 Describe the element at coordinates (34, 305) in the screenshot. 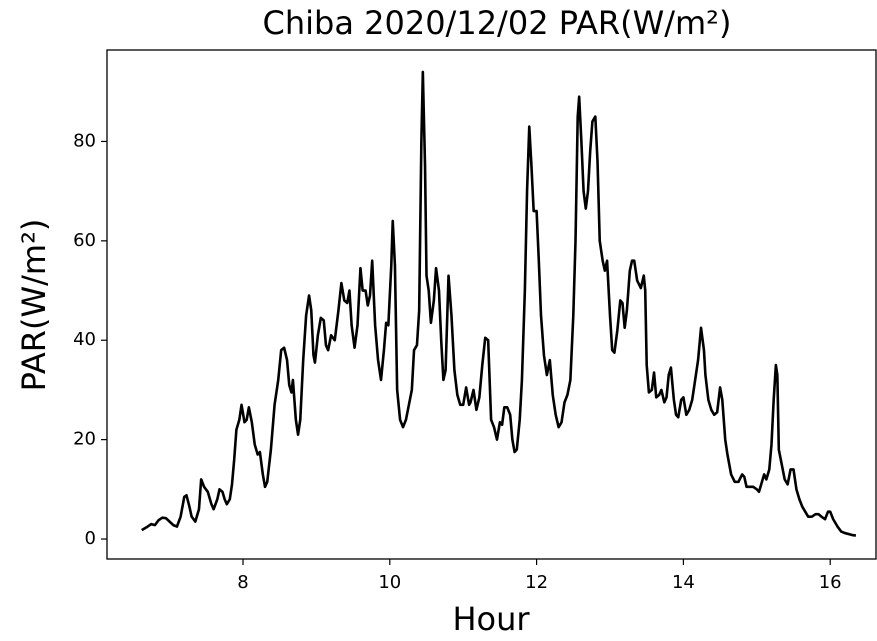

I see `y-axis-label: PAR(W/m²)` at that location.